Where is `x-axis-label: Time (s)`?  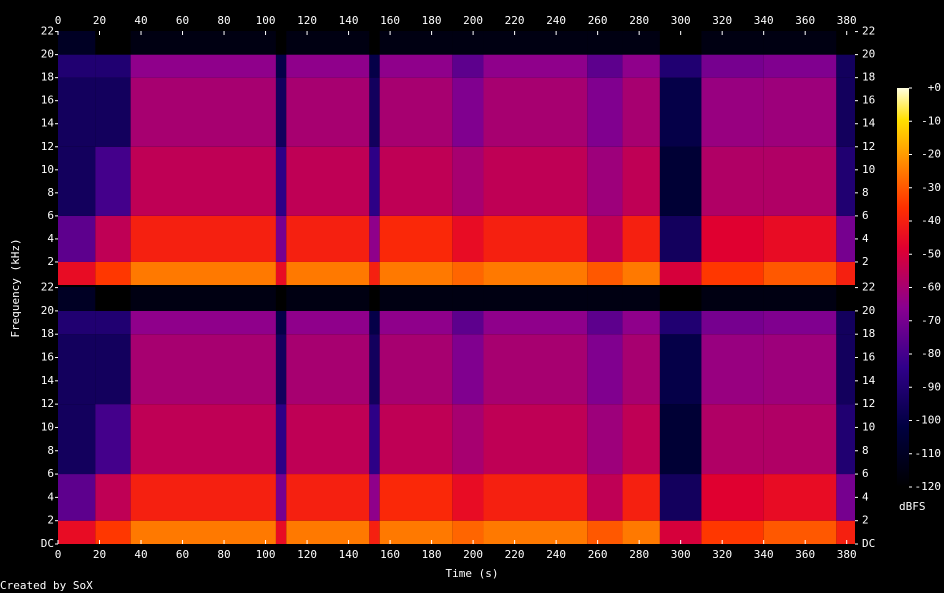 x-axis-label: Time (s) is located at coordinates (472, 573).